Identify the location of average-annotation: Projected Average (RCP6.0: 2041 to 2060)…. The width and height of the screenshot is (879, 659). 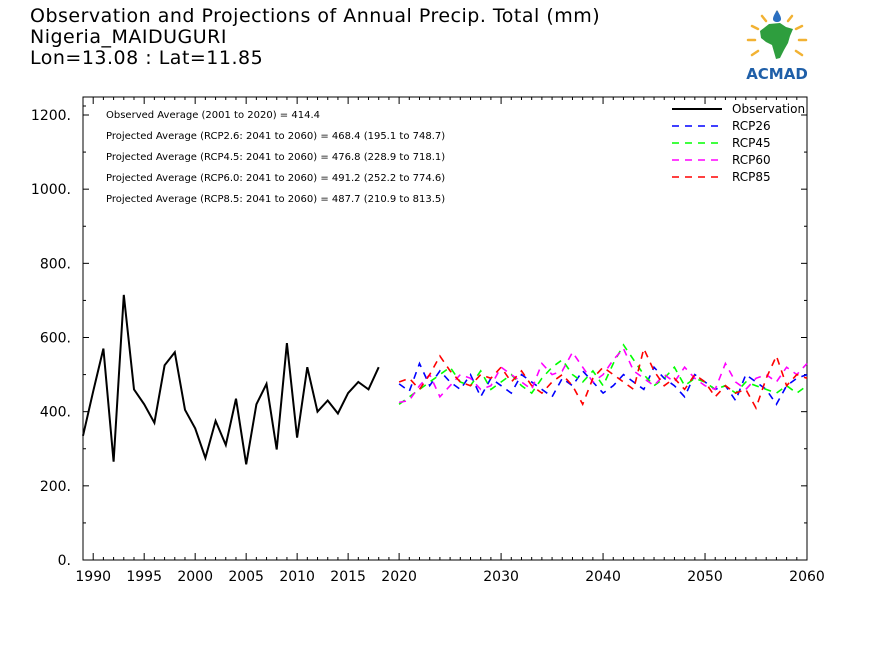
(275, 178).